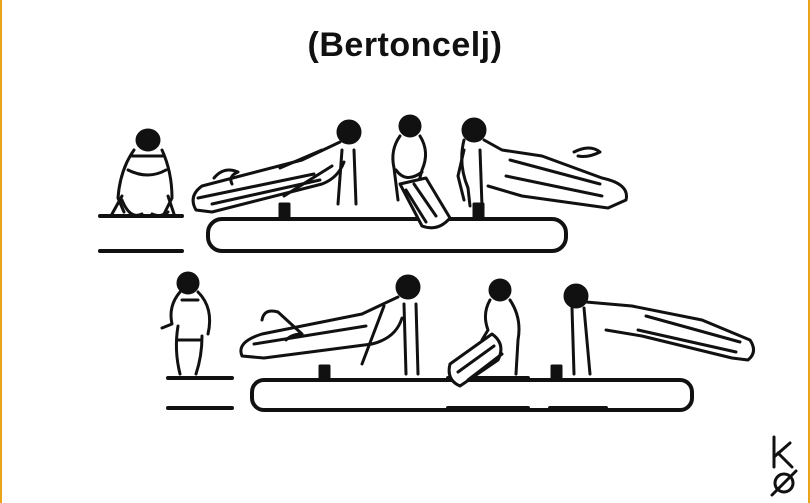 Image resolution: width=810 pixels, height=503 pixels. Describe the element at coordinates (405, 45) in the screenshot. I see `diagram-title: (Bertoncelj)` at that location.